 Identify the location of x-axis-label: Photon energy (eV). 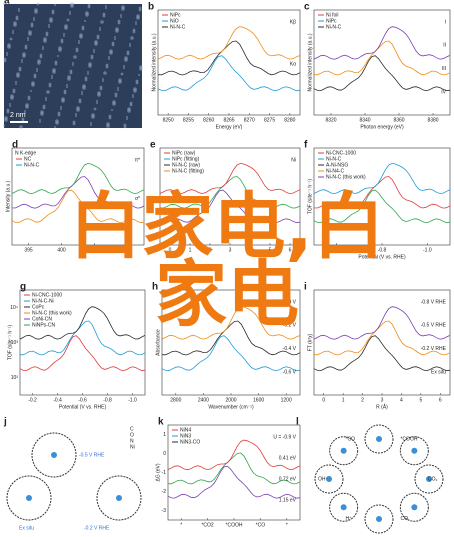
(382, 127).